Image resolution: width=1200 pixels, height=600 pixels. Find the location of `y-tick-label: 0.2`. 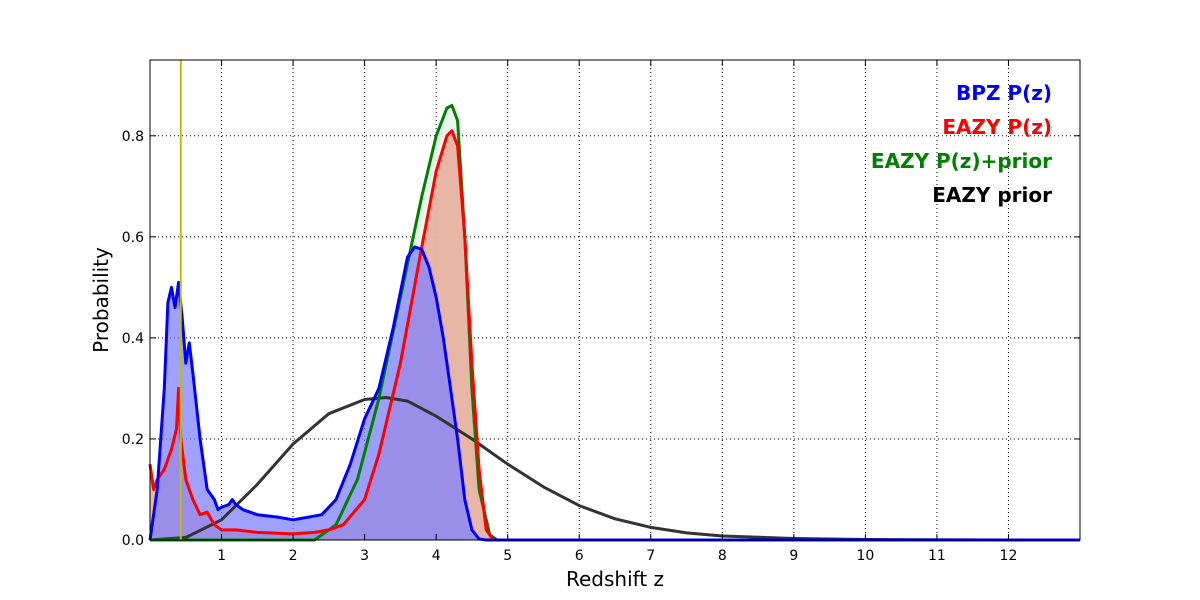

y-tick-label: 0.2 is located at coordinates (133, 440).